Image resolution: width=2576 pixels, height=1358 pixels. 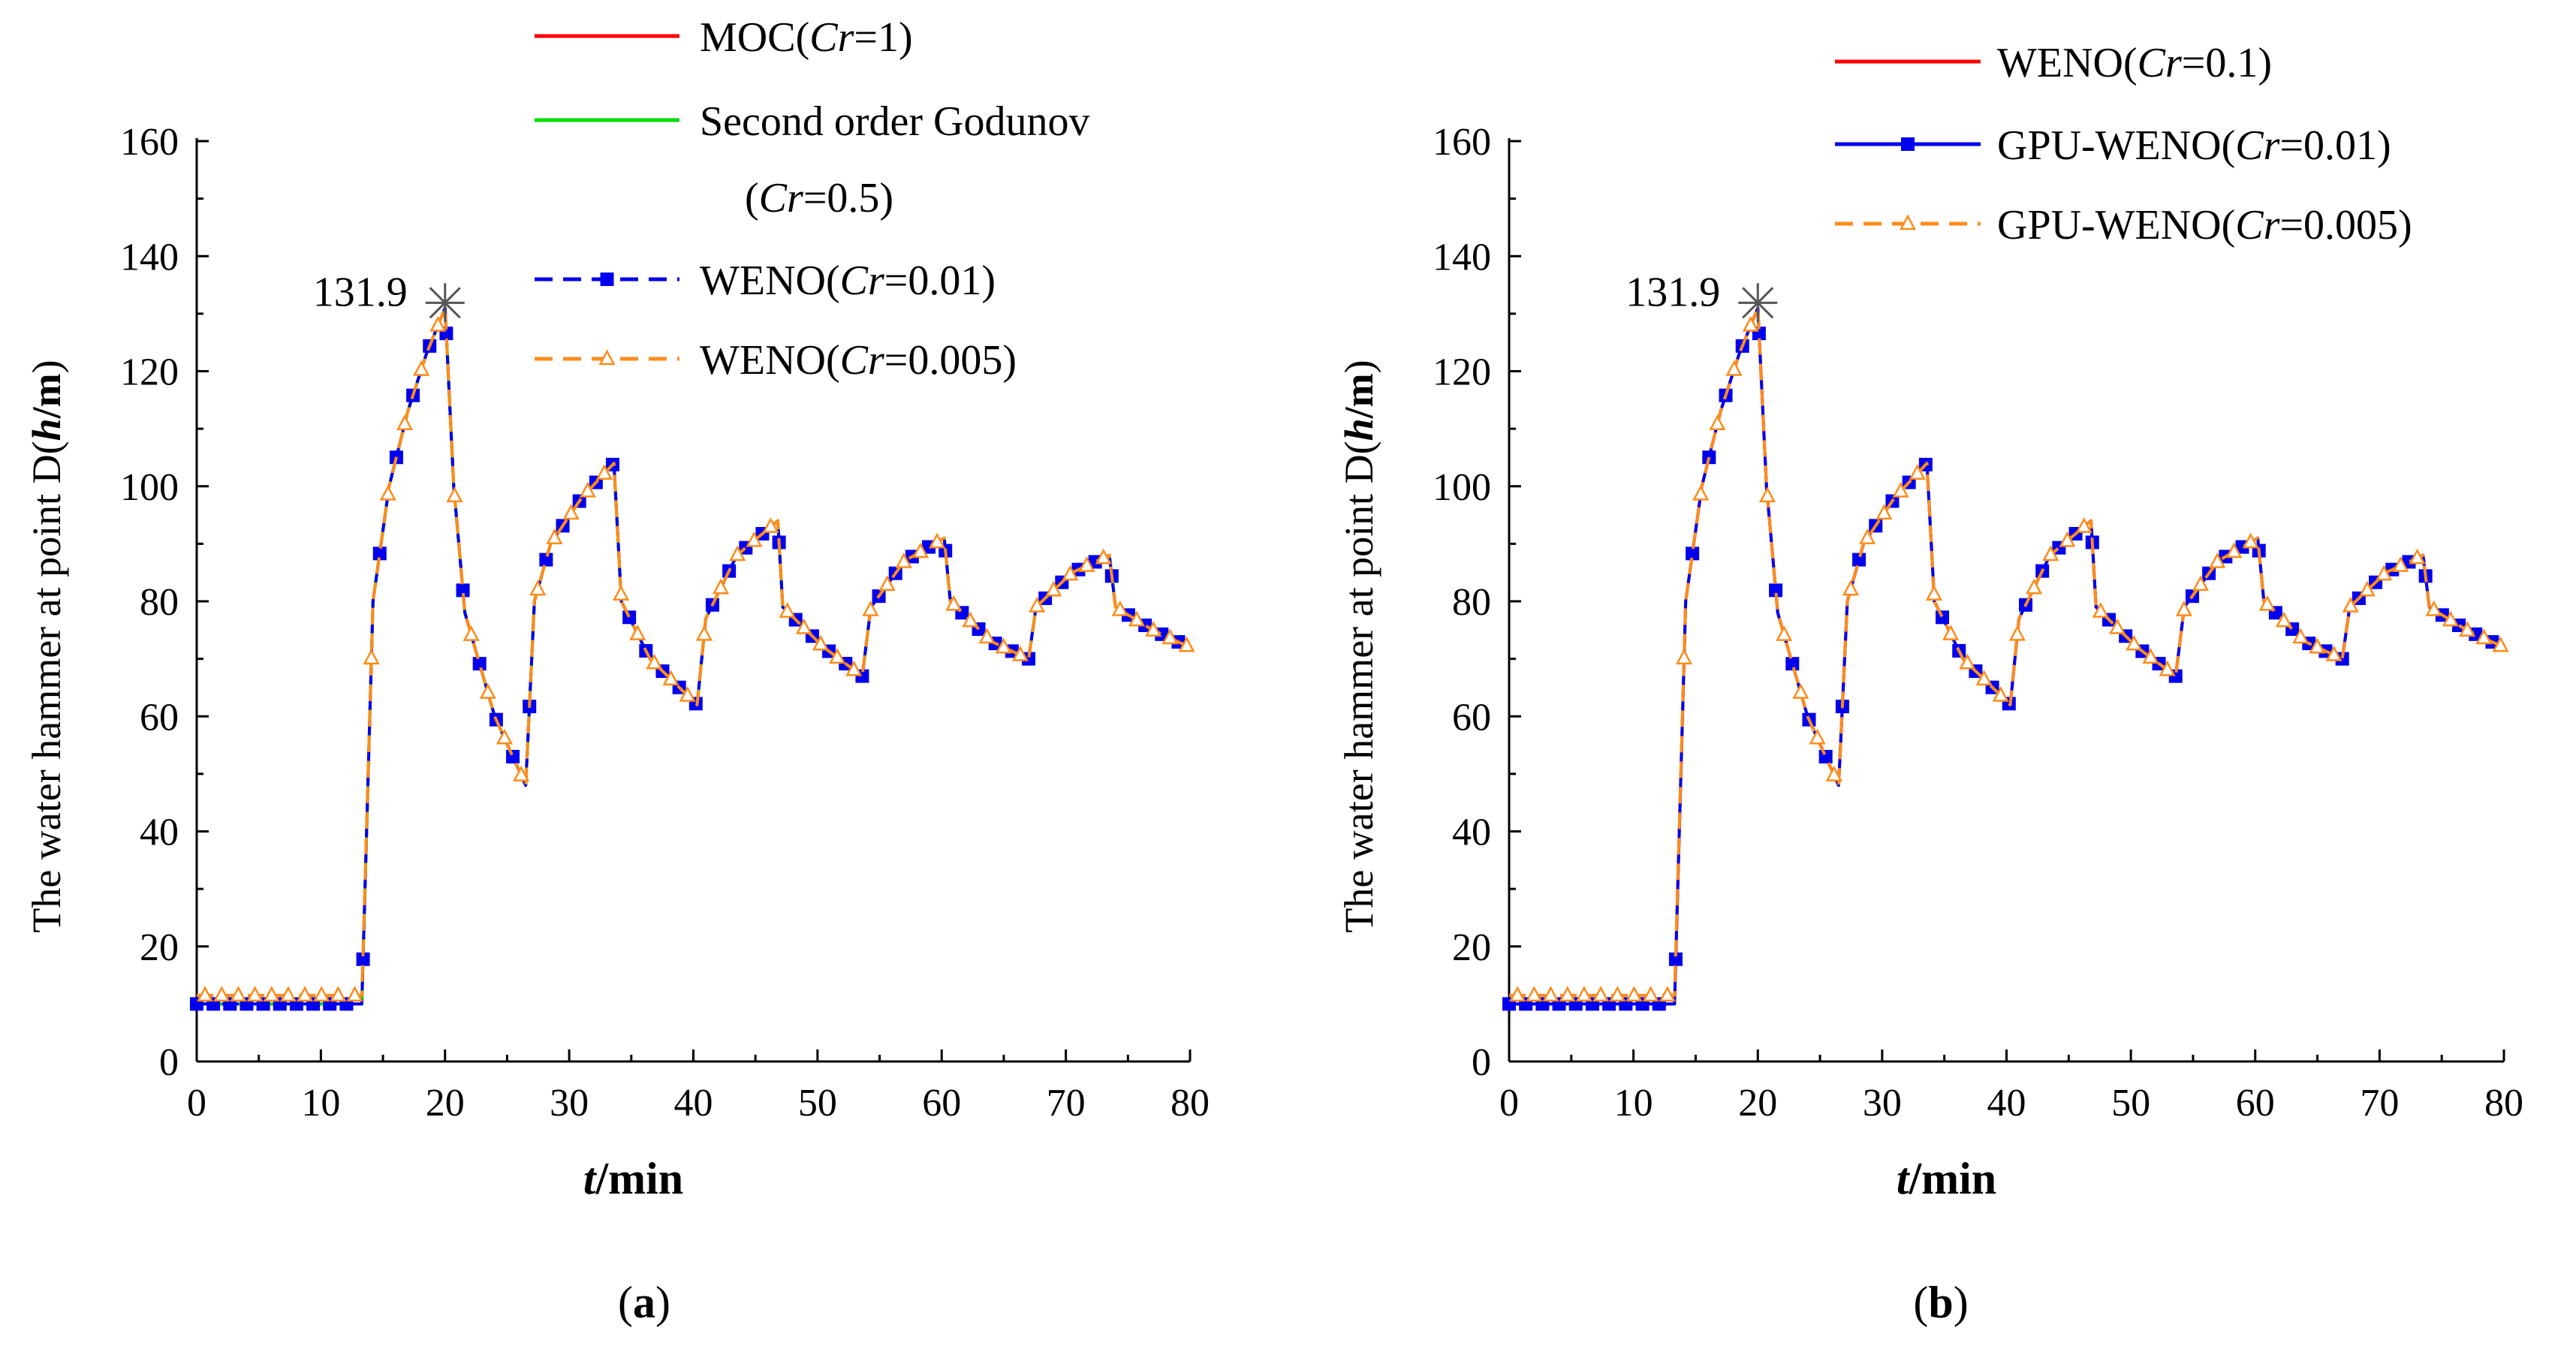 What do you see at coordinates (2204, 225) in the screenshot?
I see `legend-label: GPU-WENO(Cr=0.005)` at bounding box center [2204, 225].